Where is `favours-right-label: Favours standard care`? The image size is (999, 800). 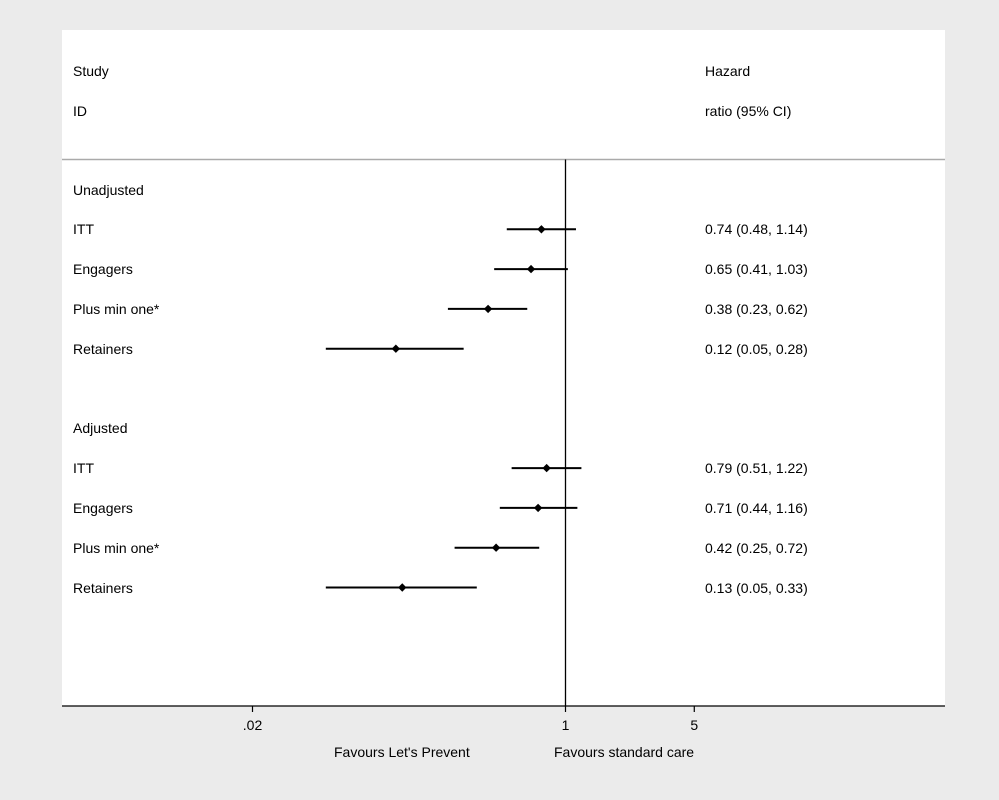 favours-right-label: Favours standard care is located at coordinates (624, 752).